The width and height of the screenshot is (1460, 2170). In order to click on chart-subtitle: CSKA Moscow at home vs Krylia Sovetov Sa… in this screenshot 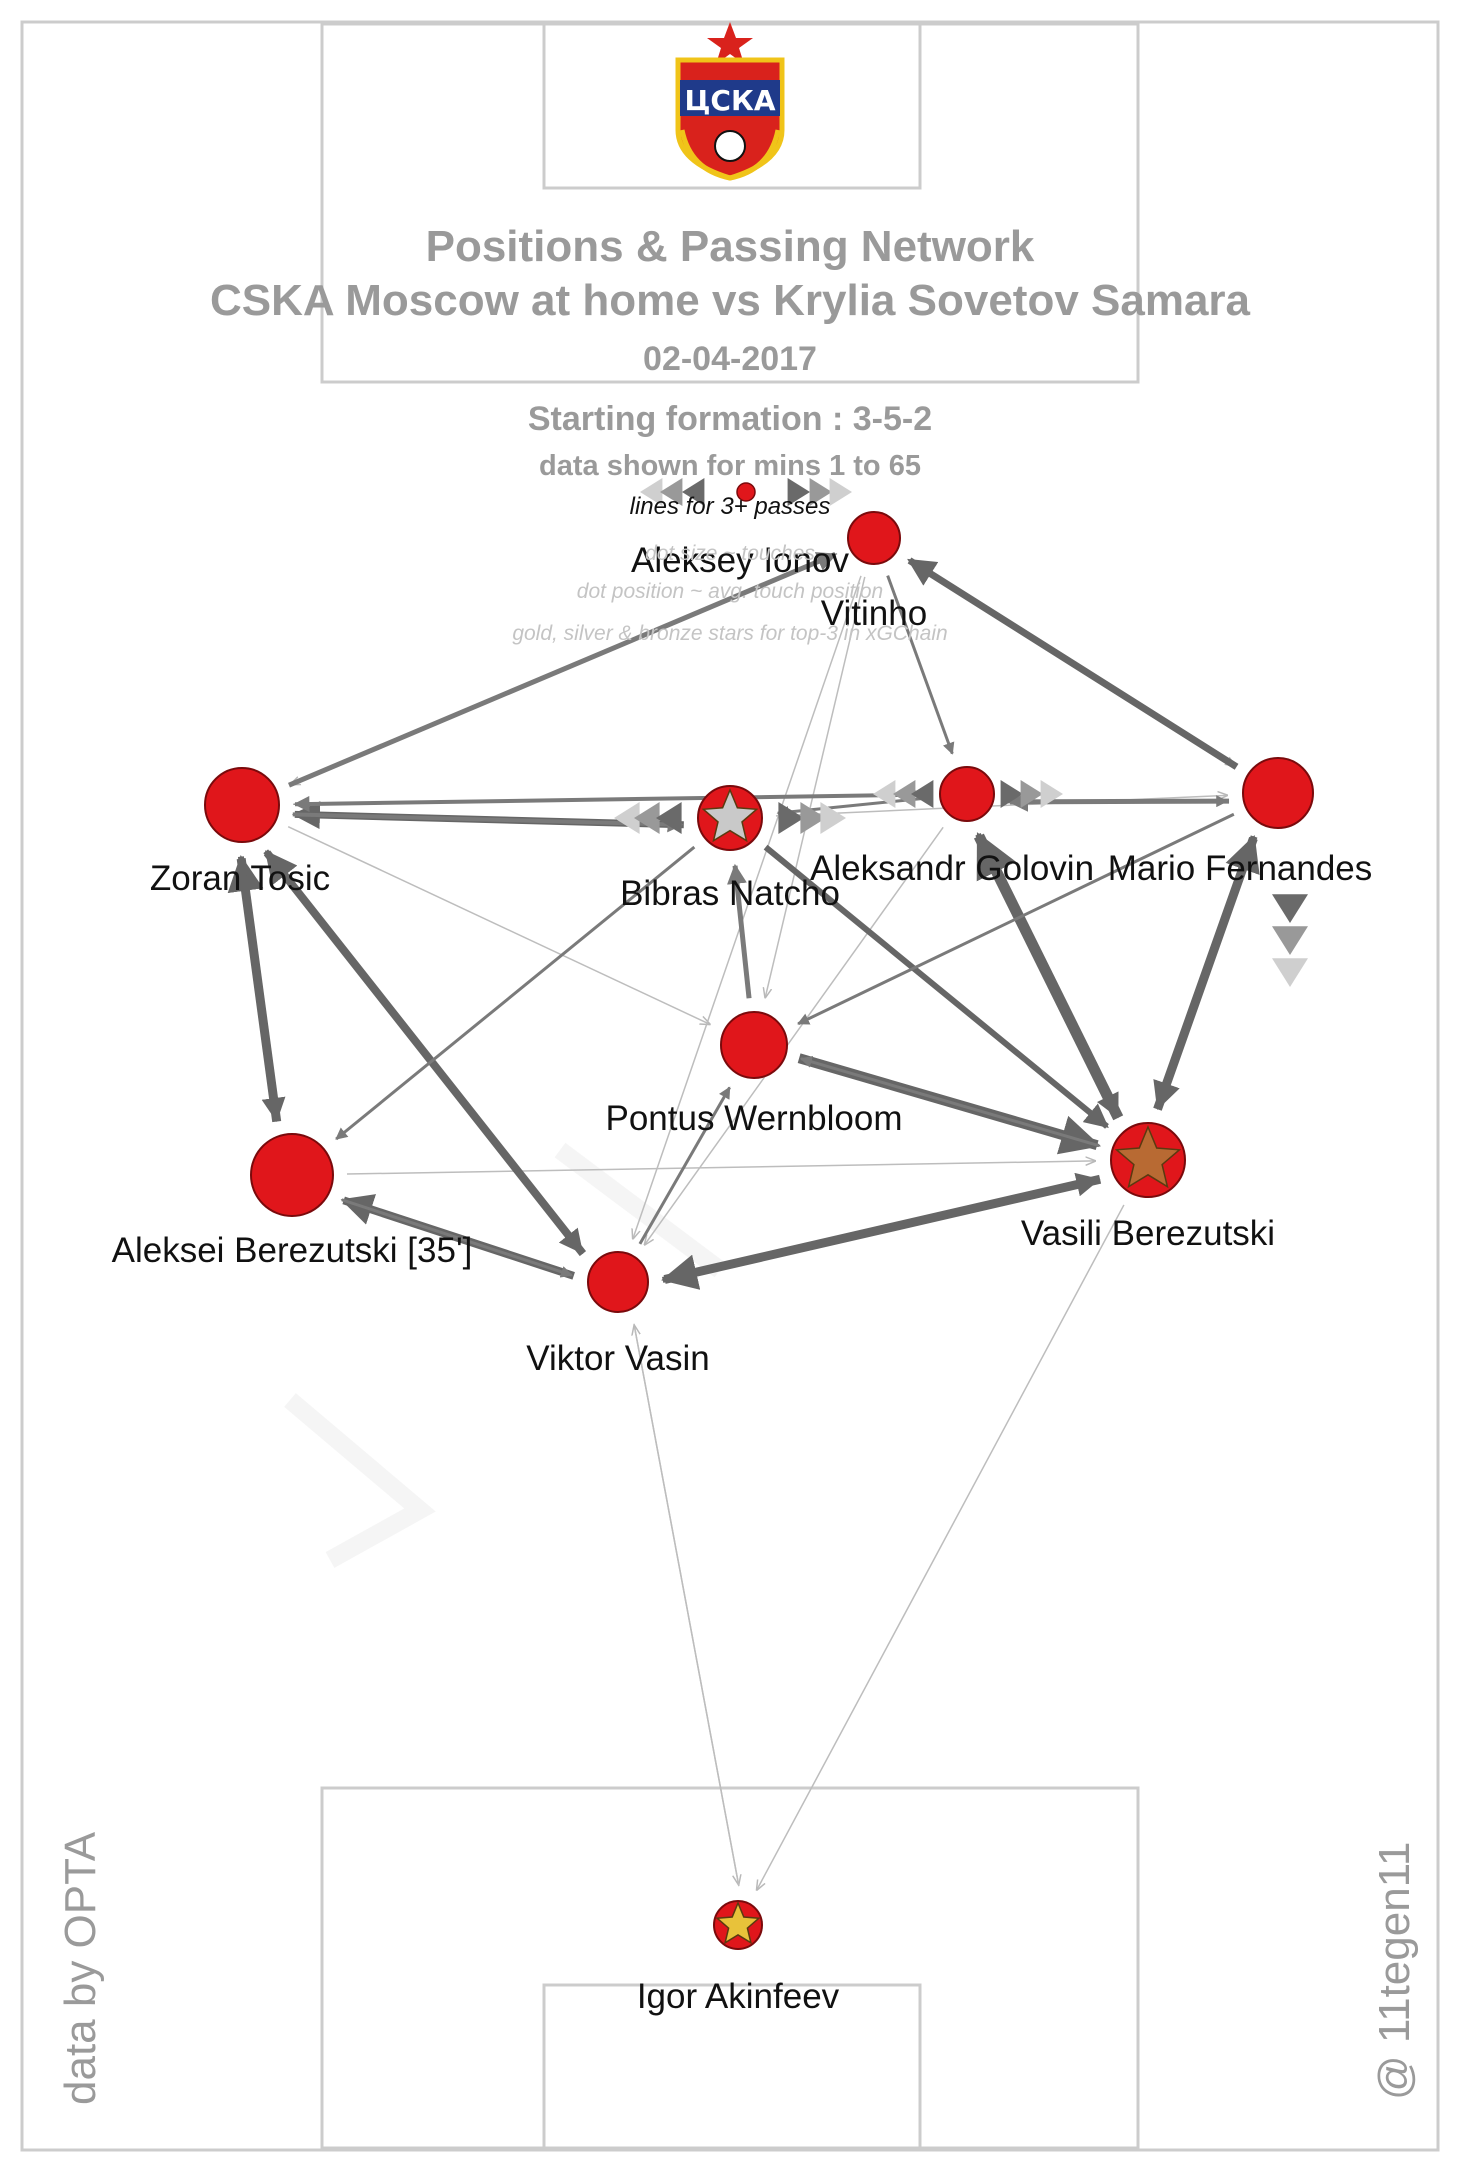, I will do `click(730, 300)`.